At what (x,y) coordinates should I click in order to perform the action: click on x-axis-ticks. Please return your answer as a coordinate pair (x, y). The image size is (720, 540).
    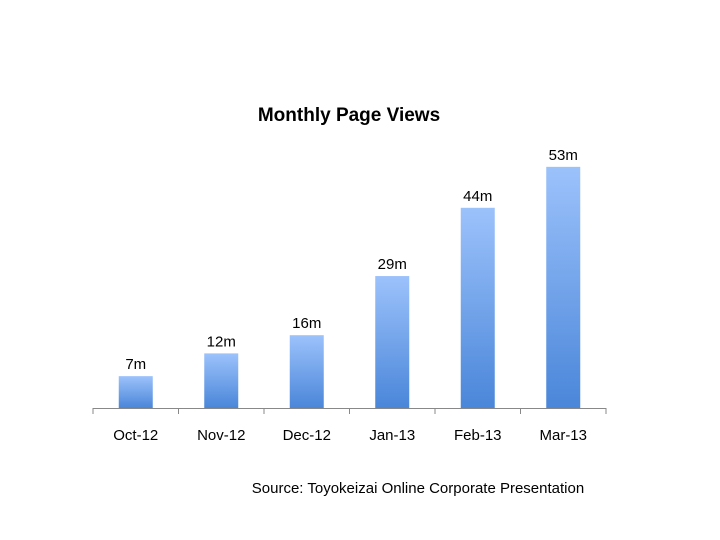
    Looking at the image, I should click on (349, 411).